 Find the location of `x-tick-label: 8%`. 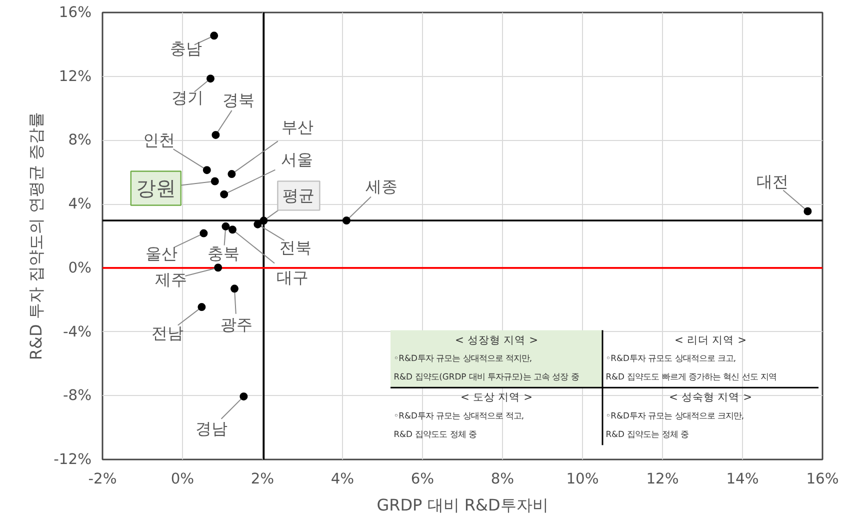

x-tick-label: 8% is located at coordinates (502, 479).